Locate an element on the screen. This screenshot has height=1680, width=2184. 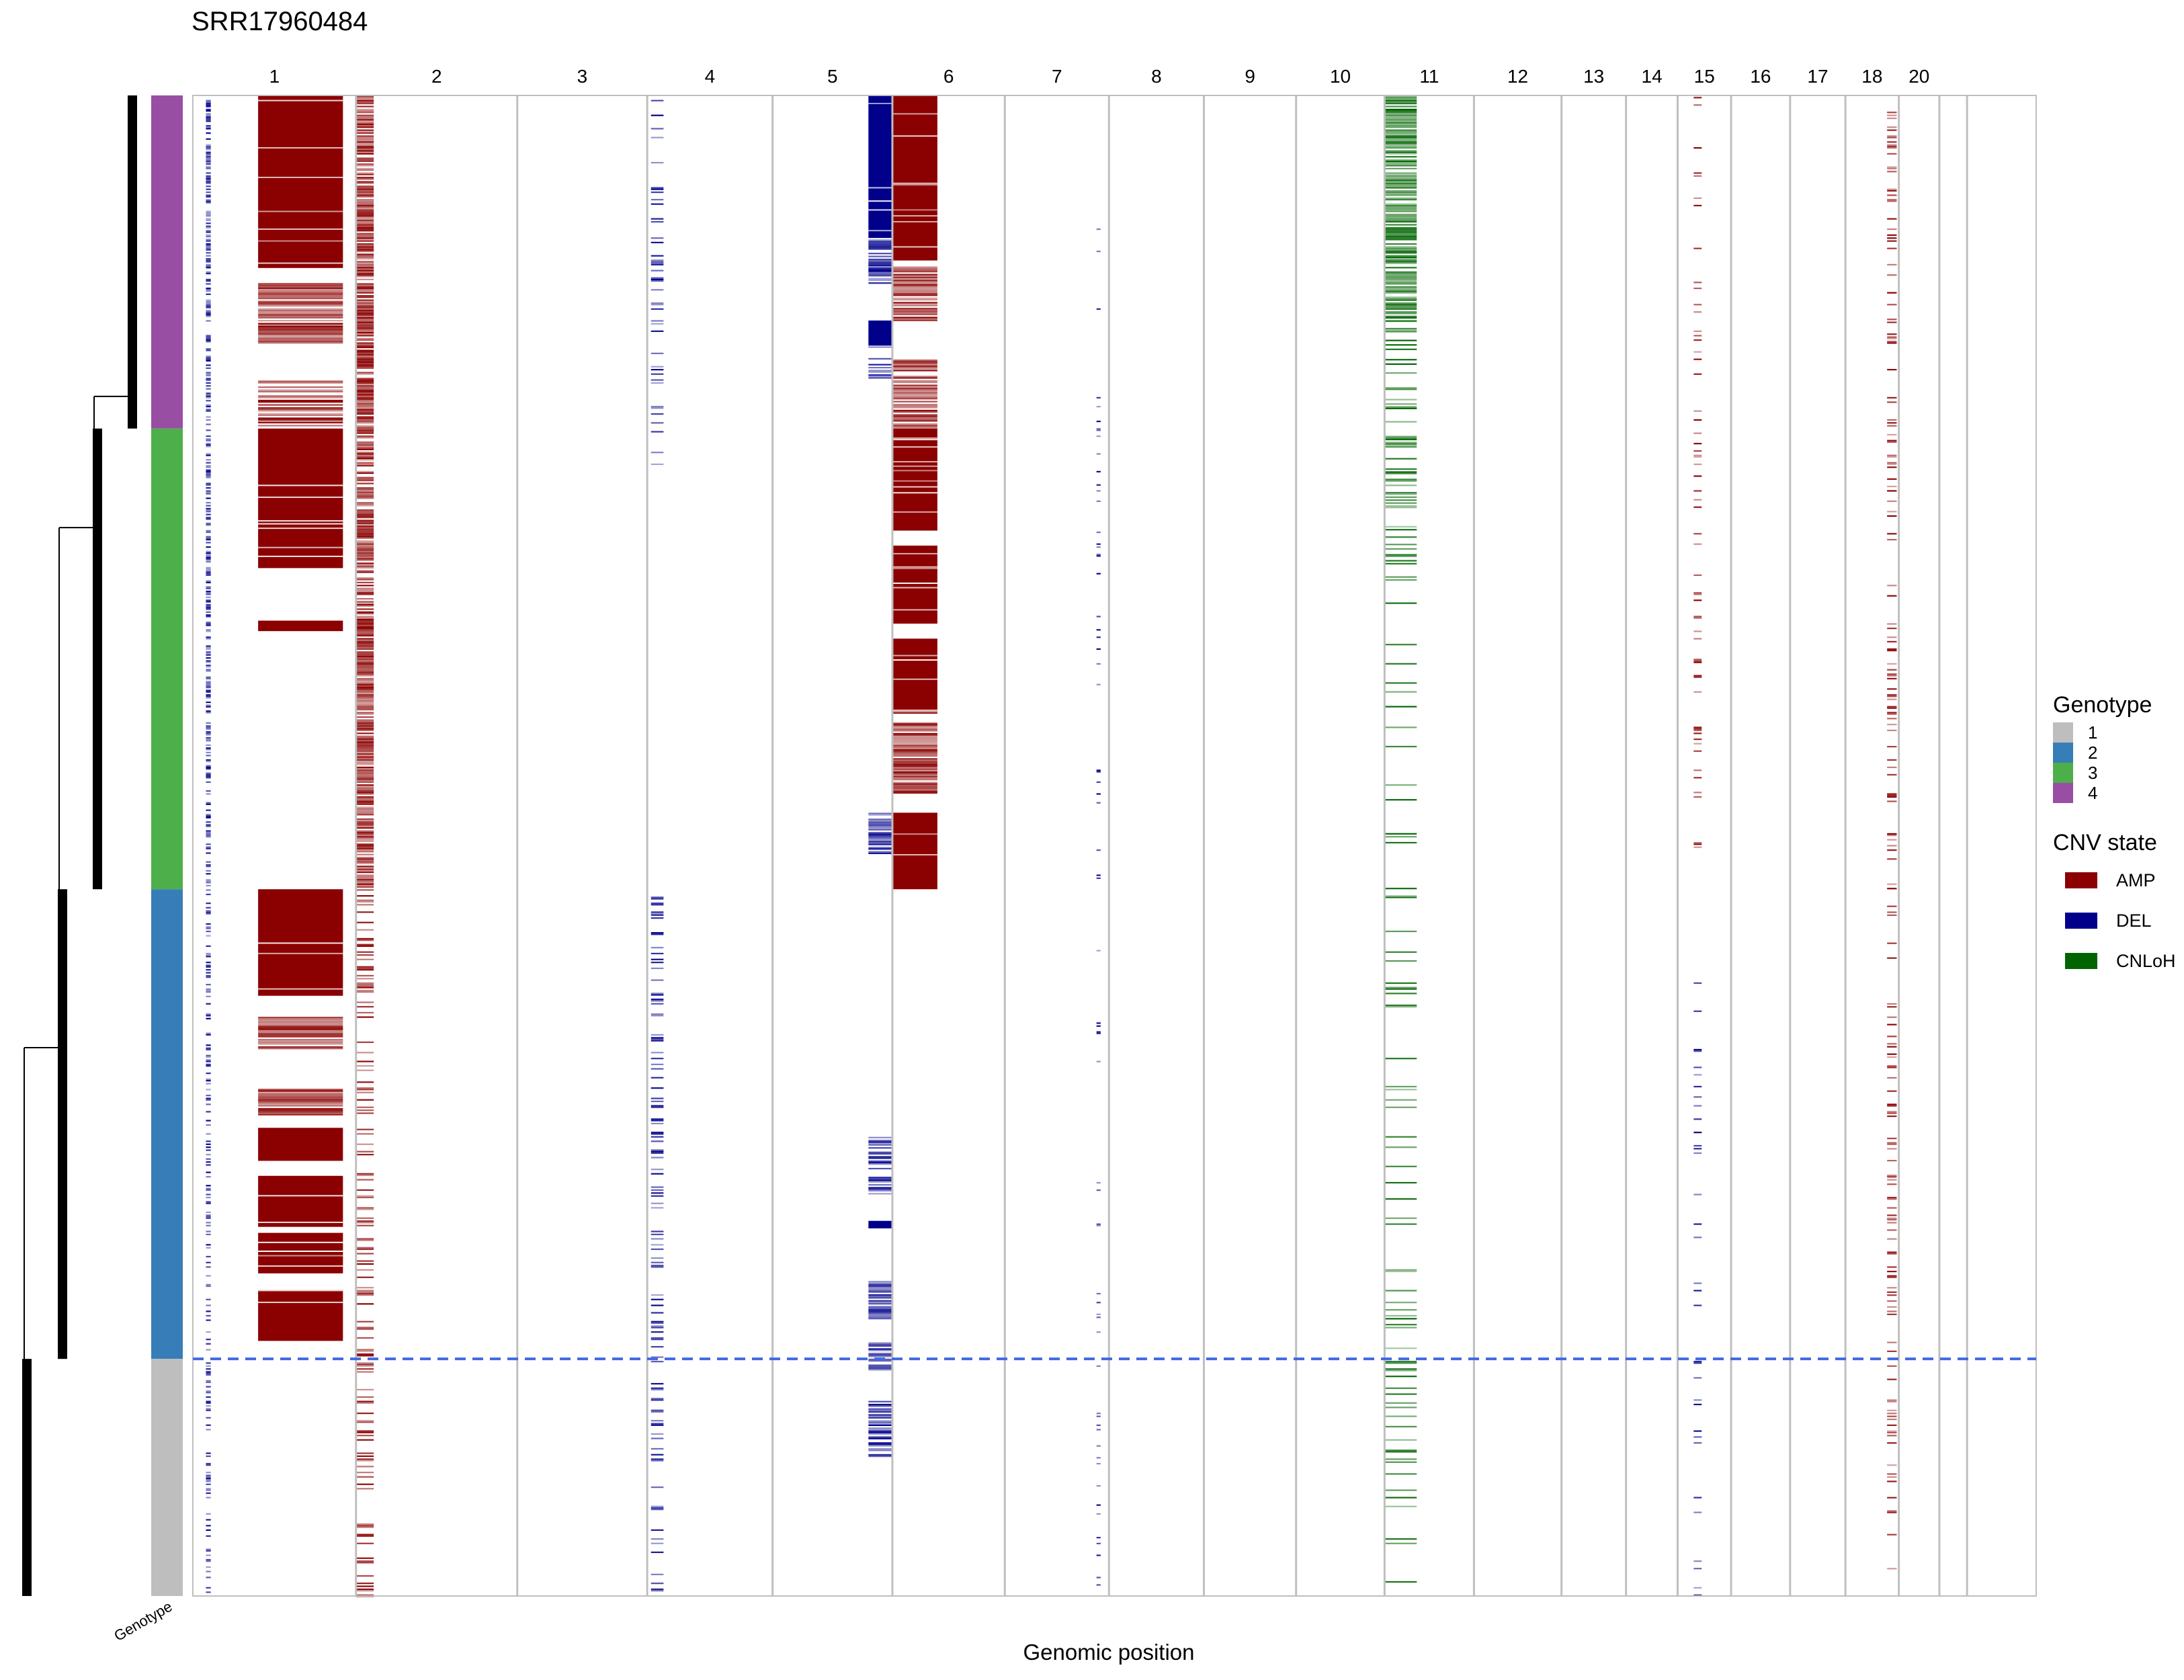
cnv-gap-stripe is located at coordinates (914, 216).